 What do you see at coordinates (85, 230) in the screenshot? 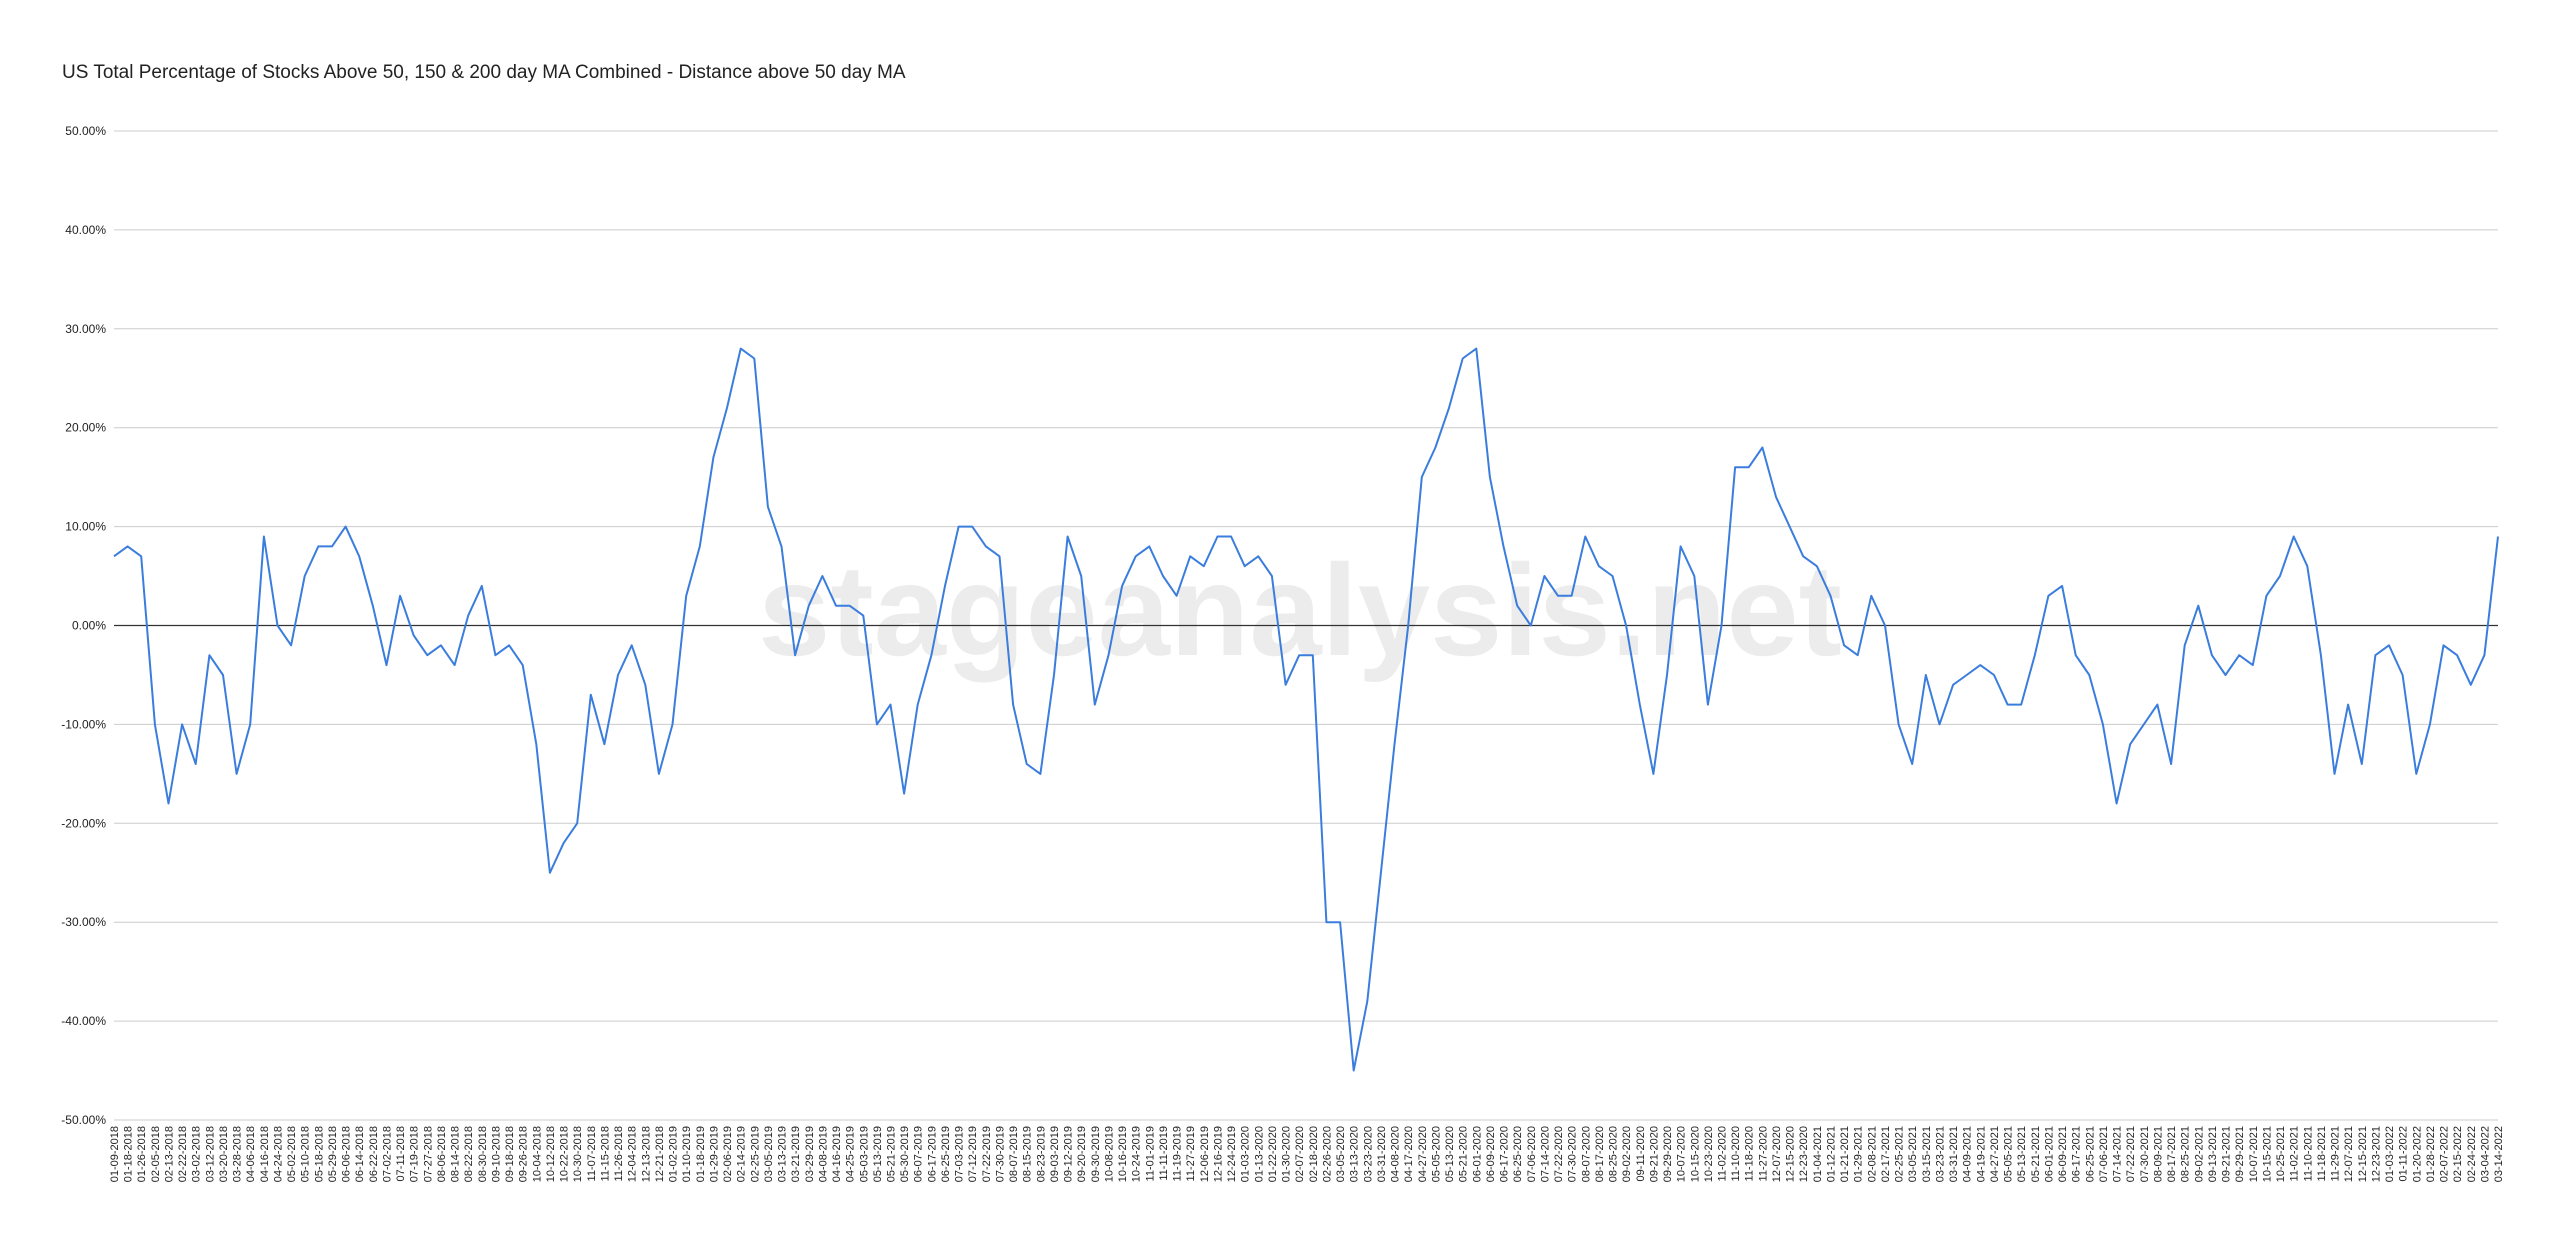
I see `y-tick-label: 40.00%` at bounding box center [85, 230].